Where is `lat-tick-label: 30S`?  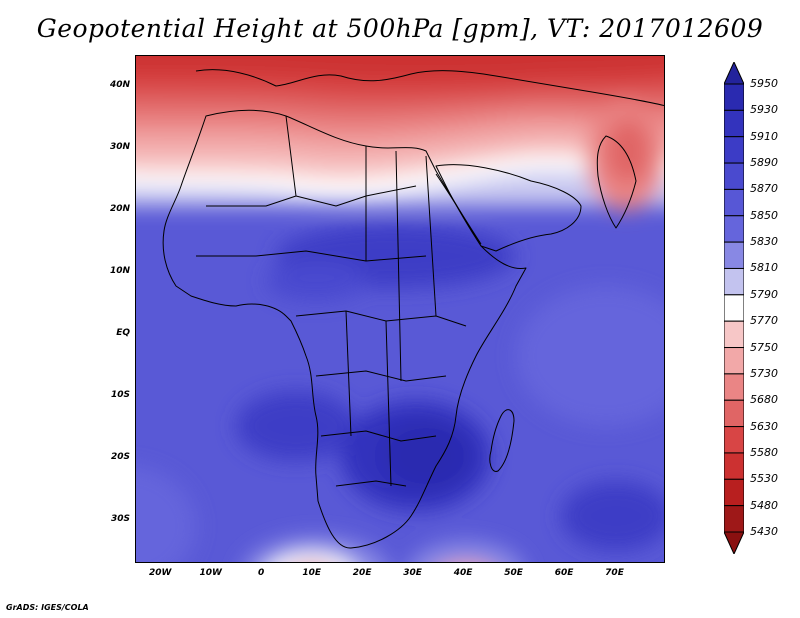 lat-tick-label: 30S is located at coordinates (120, 518).